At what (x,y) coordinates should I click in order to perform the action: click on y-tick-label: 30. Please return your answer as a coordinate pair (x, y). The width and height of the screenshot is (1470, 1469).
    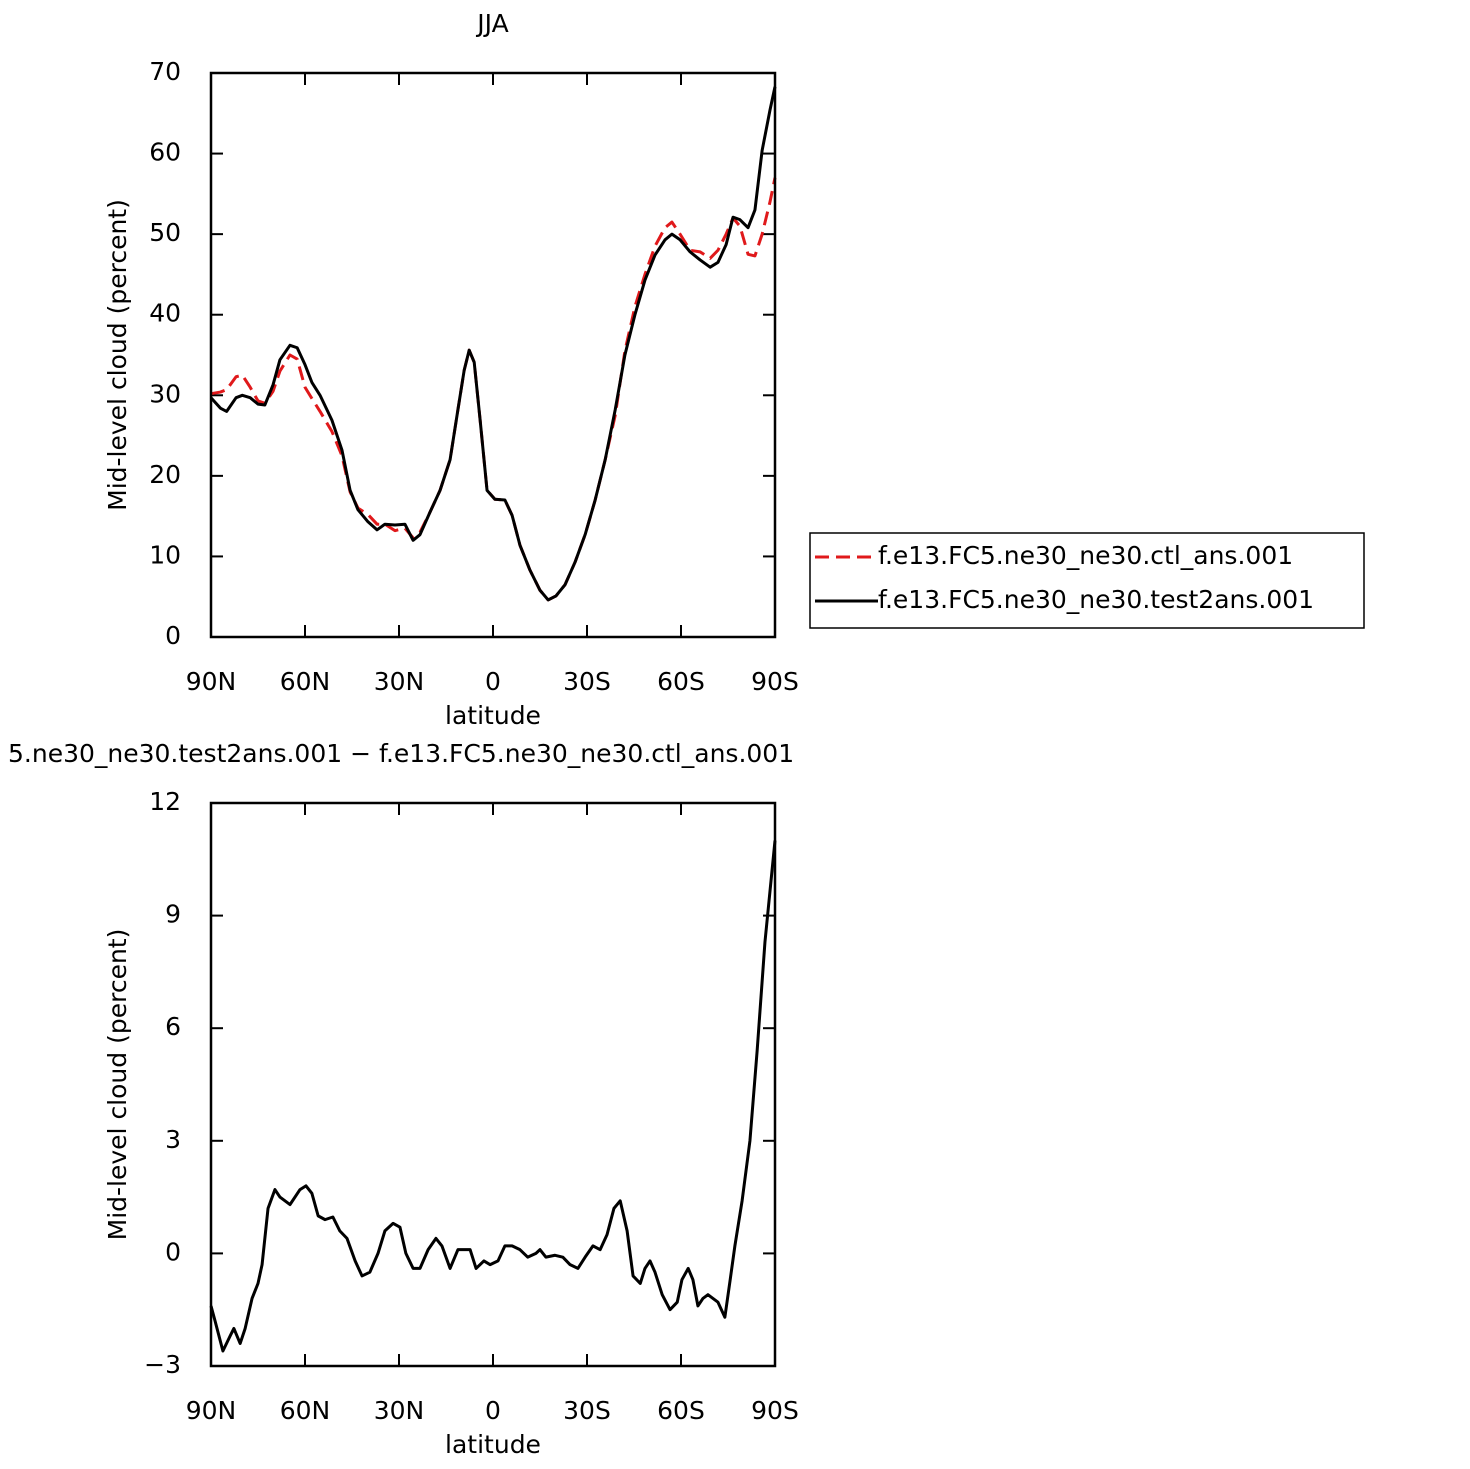
    Looking at the image, I should click on (165, 393).